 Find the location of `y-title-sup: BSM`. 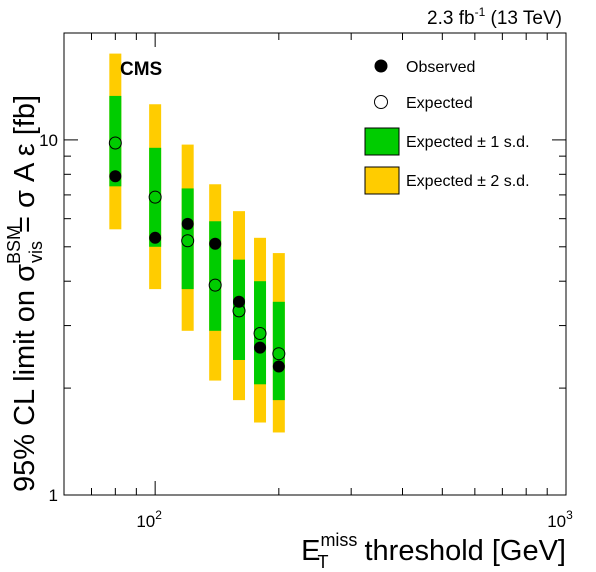

y-title-sup: BSM is located at coordinates (14, 244).